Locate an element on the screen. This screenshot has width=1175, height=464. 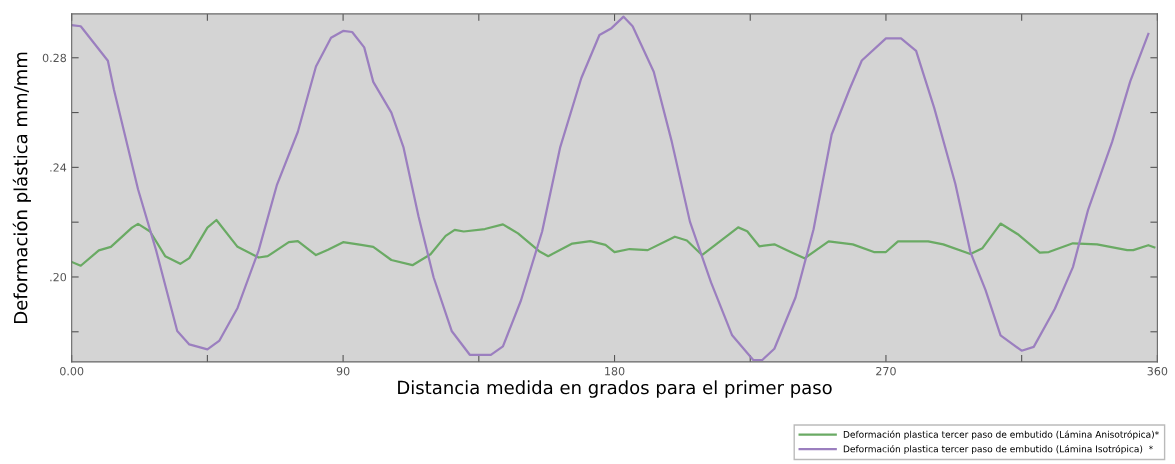
x-axis-title: Distancia medida en grados para el primer paso is located at coordinates (615, 389).